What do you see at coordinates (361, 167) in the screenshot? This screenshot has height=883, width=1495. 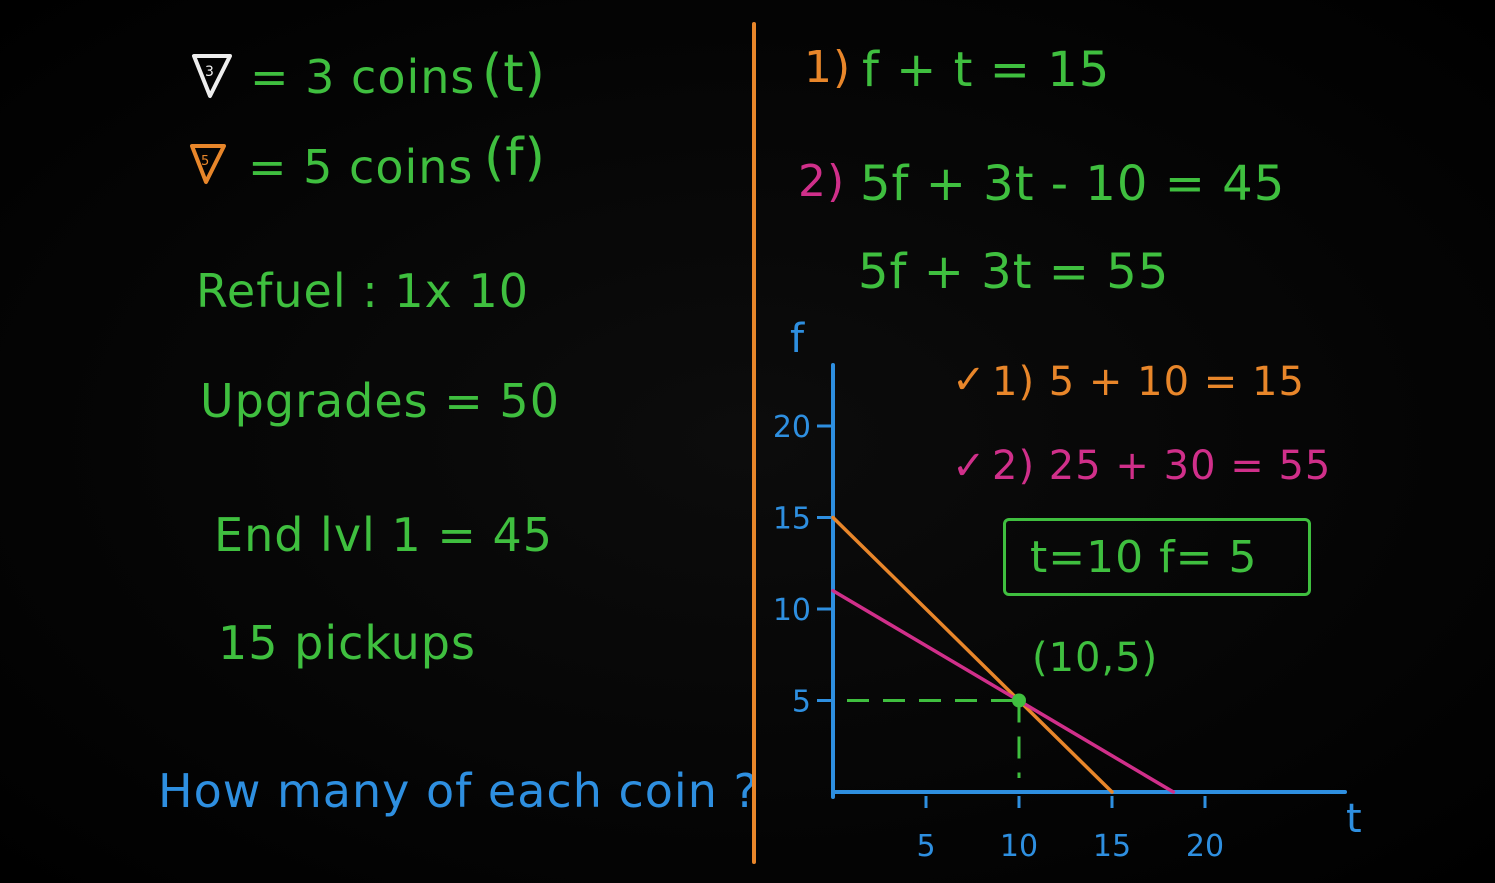 I see `five-coin-value: = 5 coins` at bounding box center [361, 167].